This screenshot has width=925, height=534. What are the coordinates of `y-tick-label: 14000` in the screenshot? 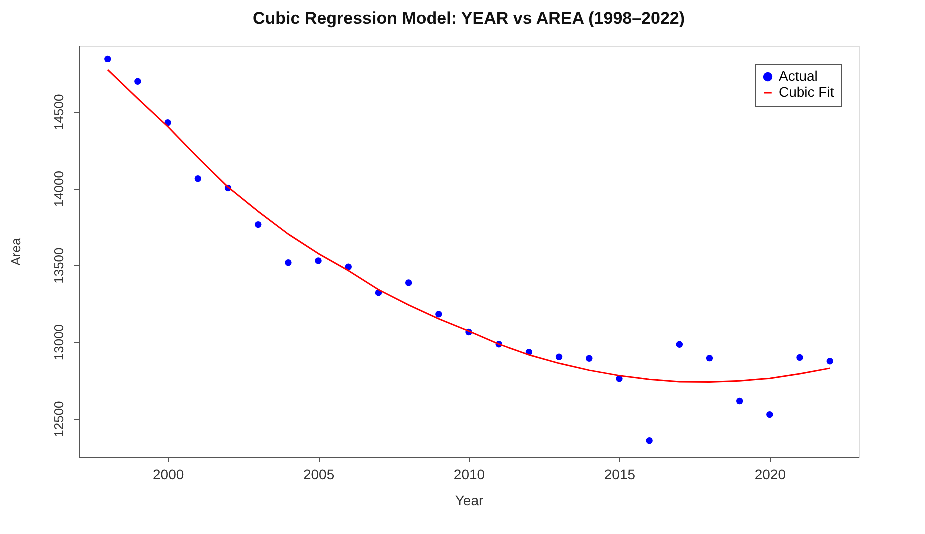 It's located at (59, 189).